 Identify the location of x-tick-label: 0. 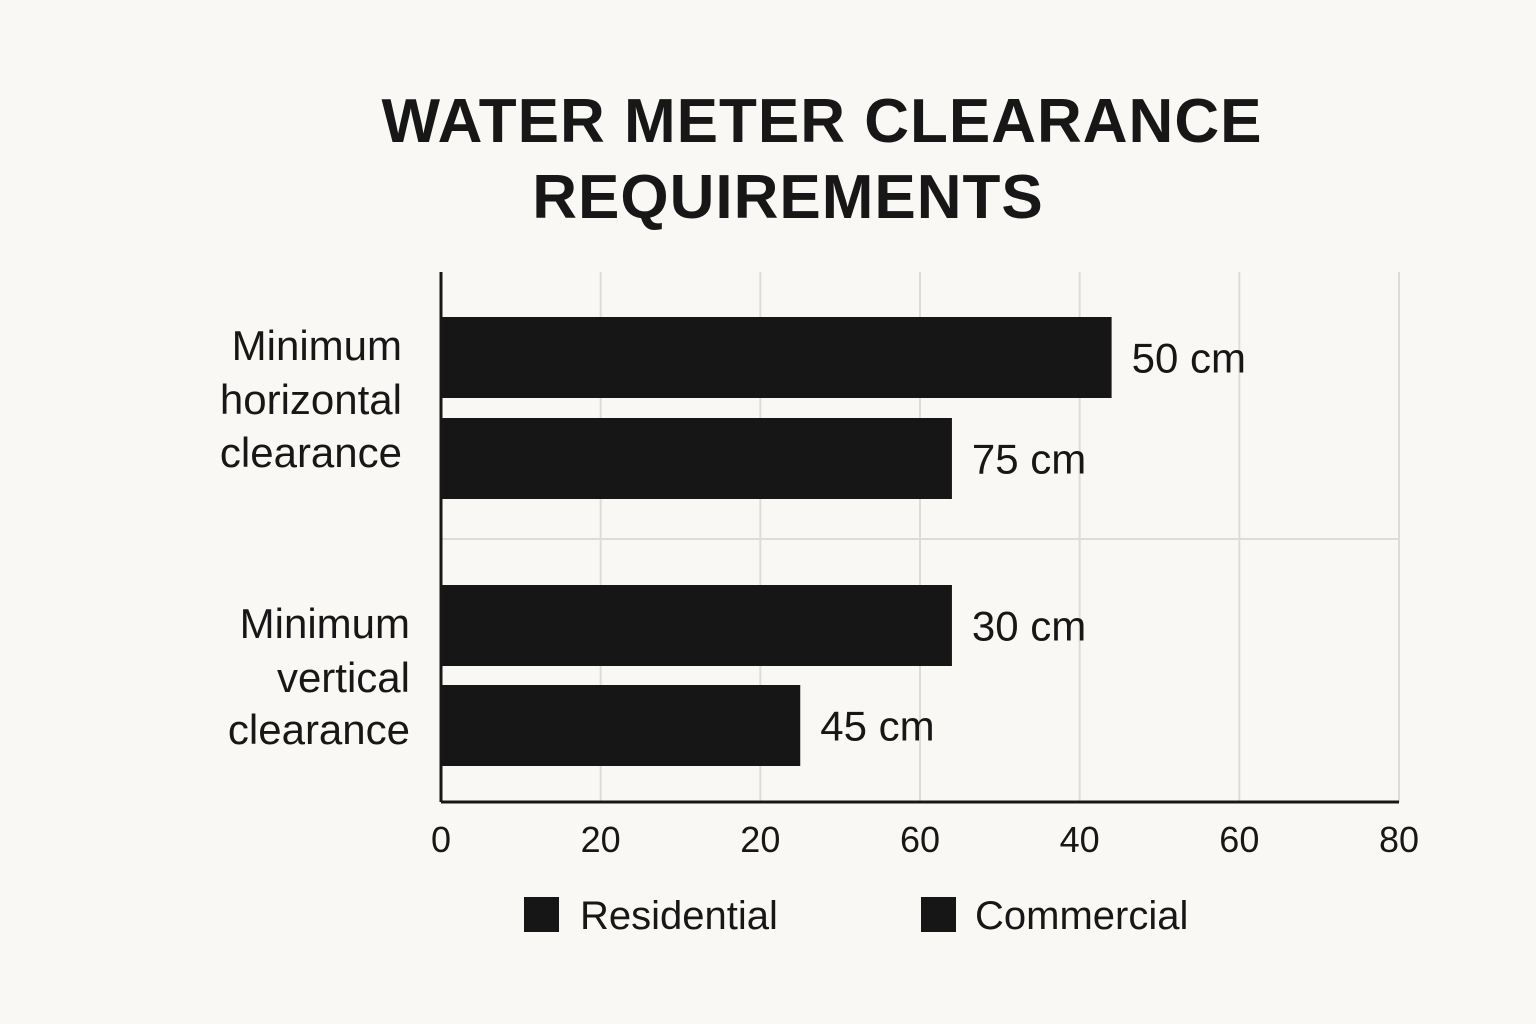
(441, 839).